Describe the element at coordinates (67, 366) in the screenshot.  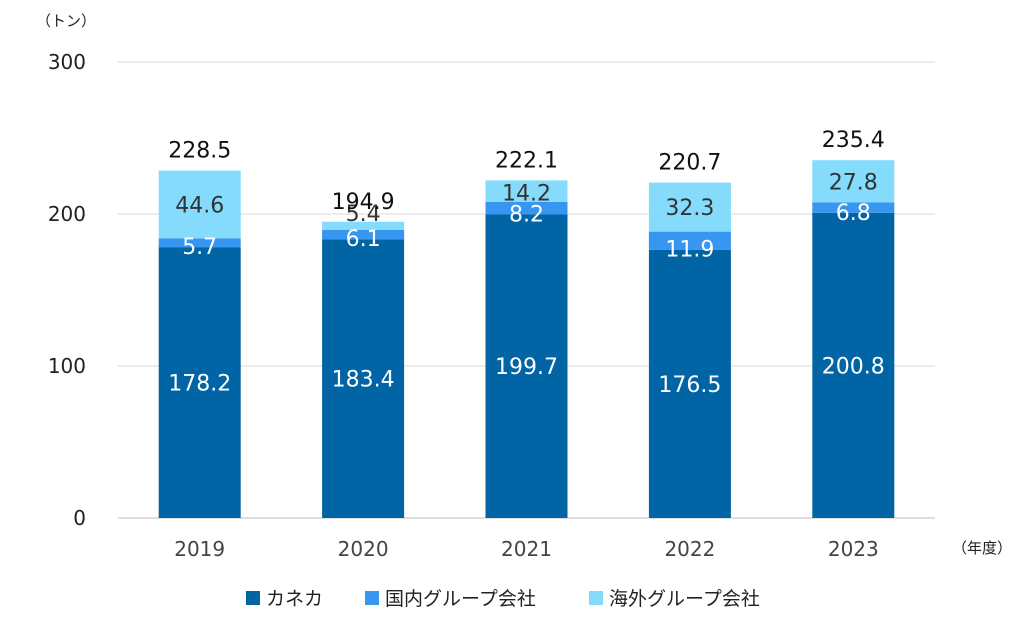
I see `y-tick-label: 100` at that location.